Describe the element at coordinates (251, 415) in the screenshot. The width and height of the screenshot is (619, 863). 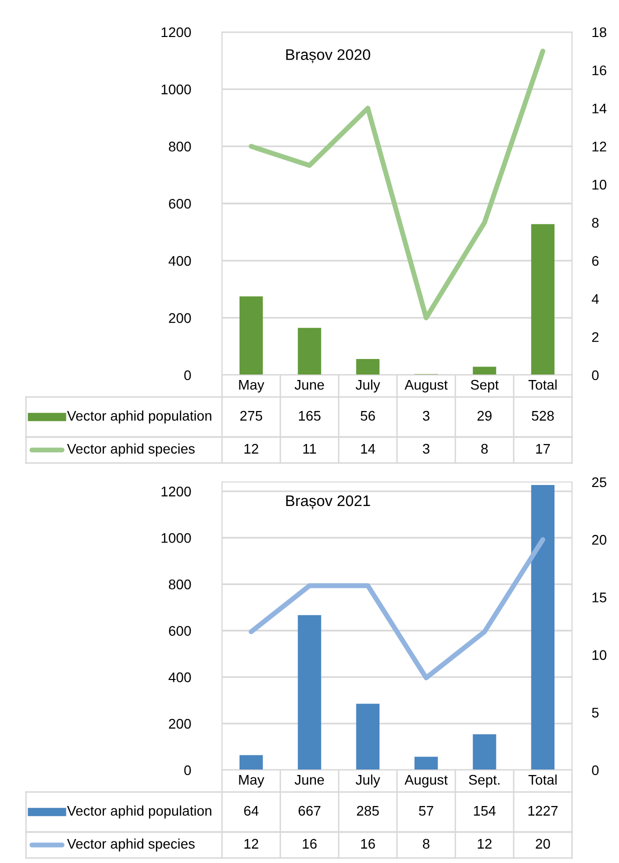
I see `data-label: 275` at that location.